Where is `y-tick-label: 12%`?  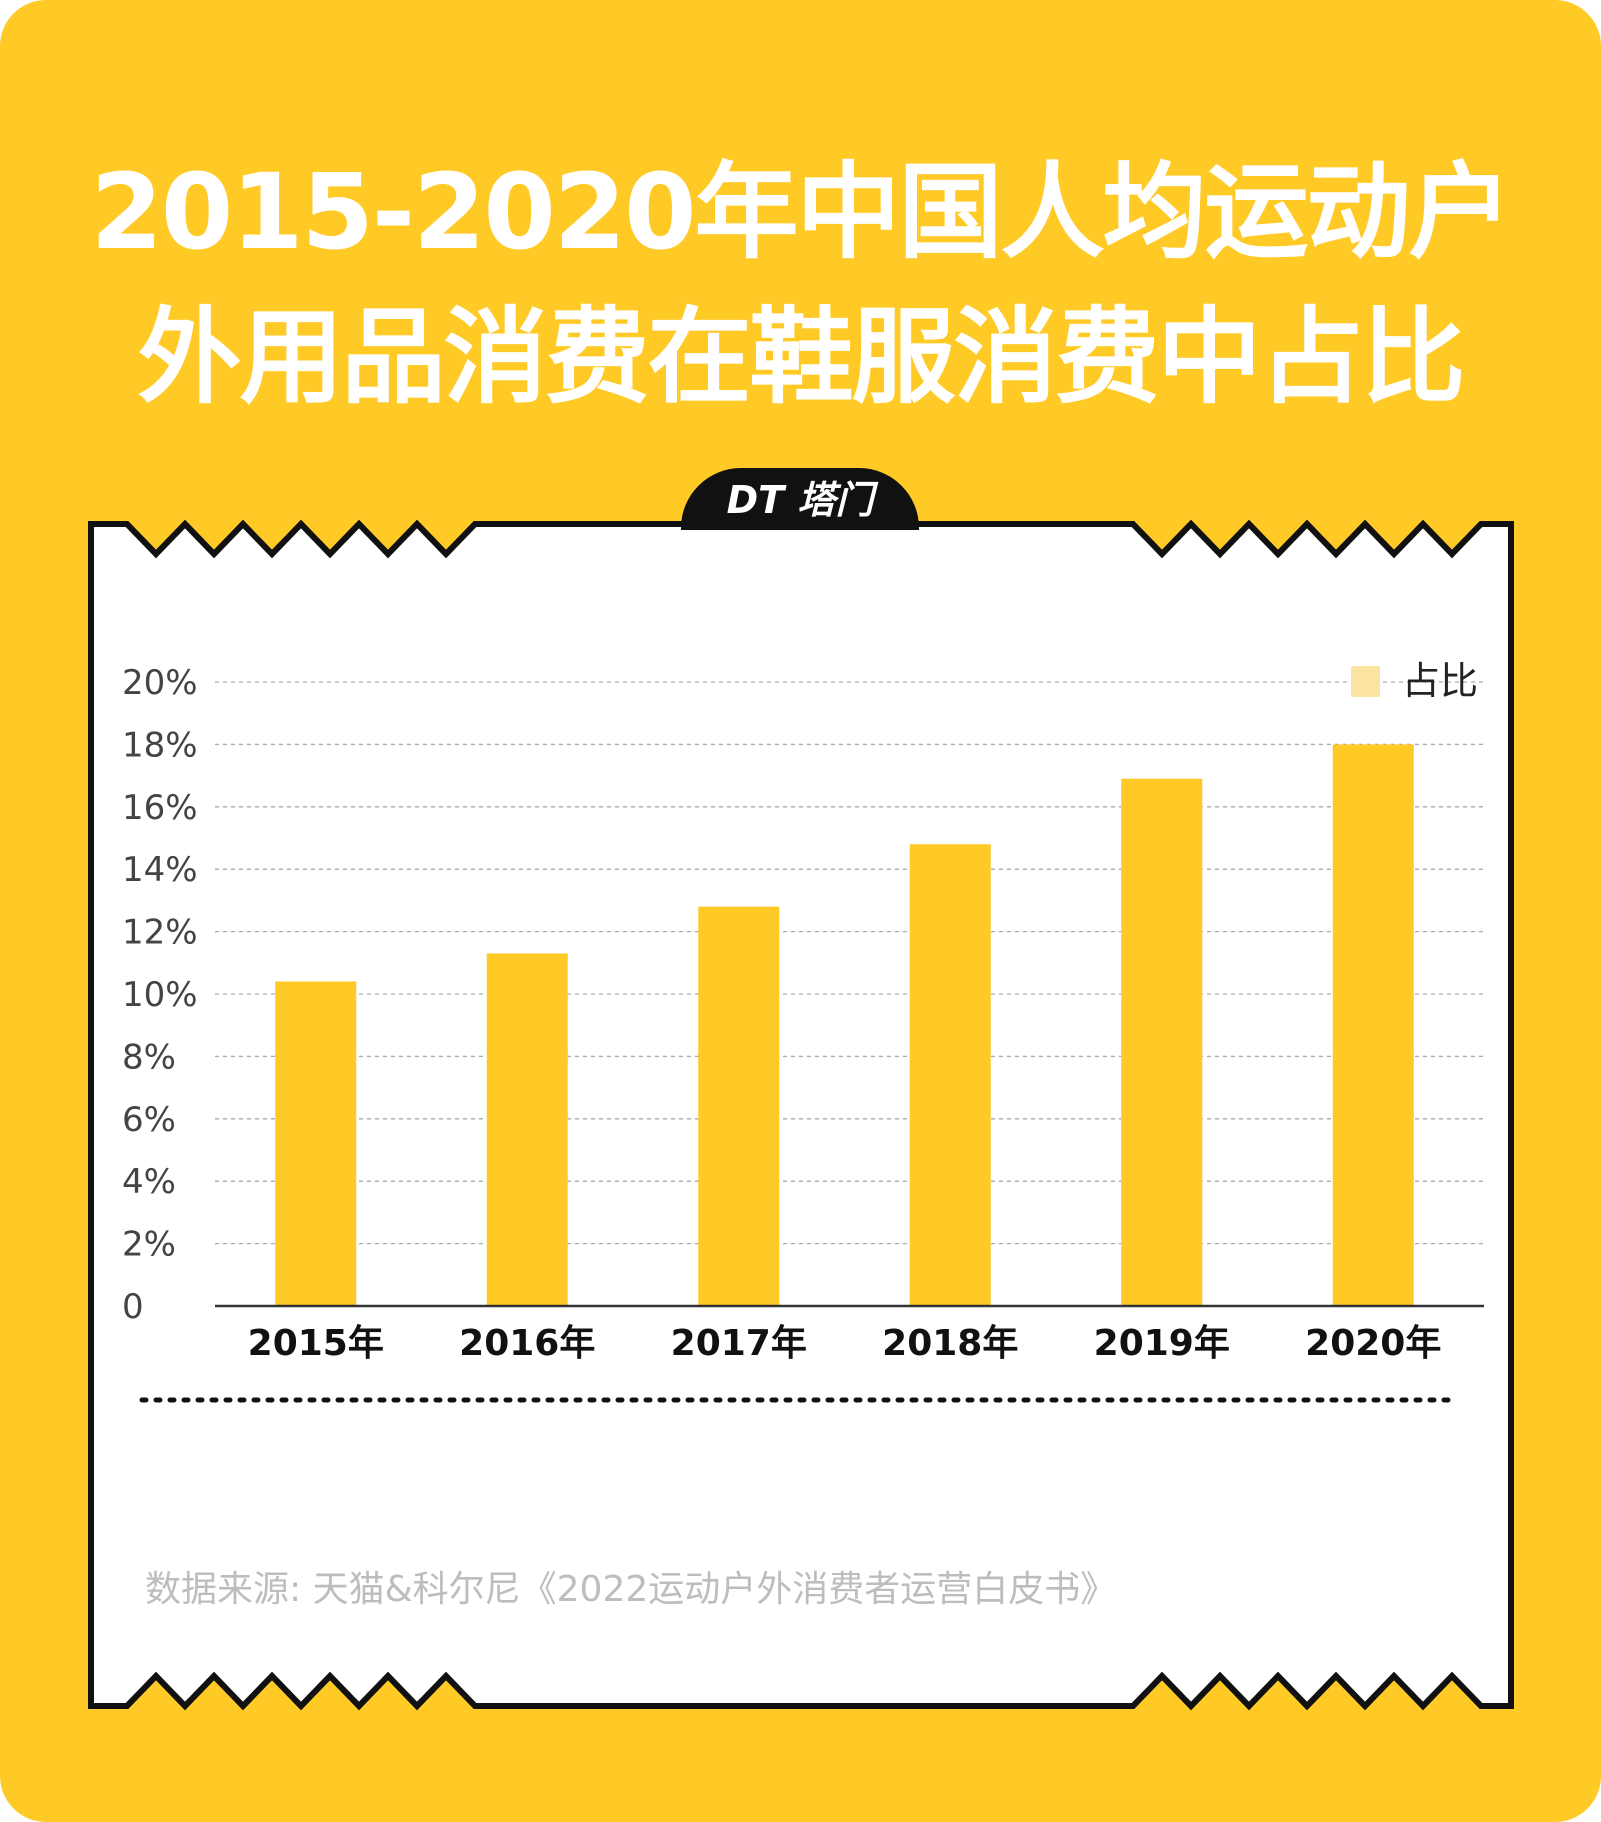 y-tick-label: 12% is located at coordinates (160, 933).